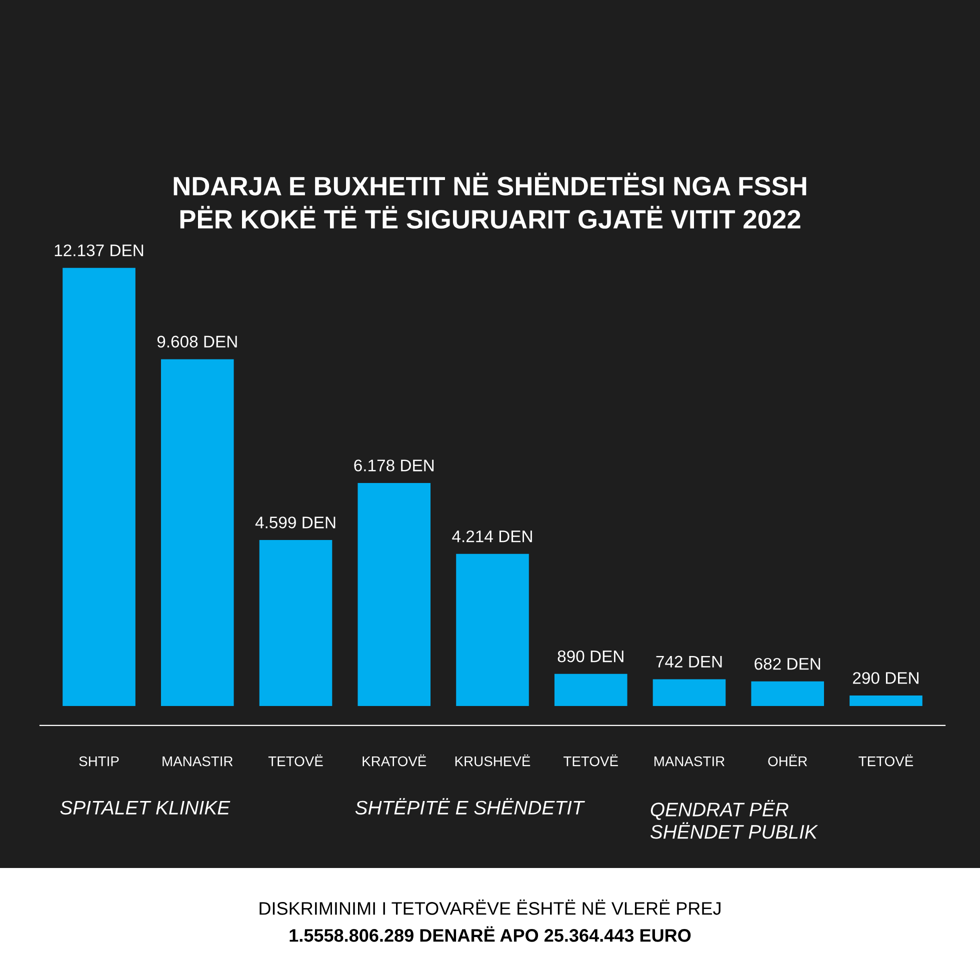 Image resolution: width=980 pixels, height=980 pixels. What do you see at coordinates (885, 678) in the screenshot?
I see `data-label: 290 DEN` at bounding box center [885, 678].